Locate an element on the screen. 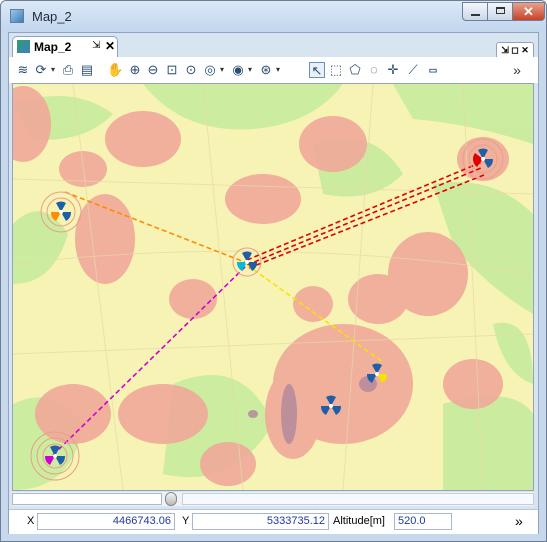 Image resolution: width=547 pixels, height=542 pixels. save-icon: ▤ is located at coordinates (87, 69).